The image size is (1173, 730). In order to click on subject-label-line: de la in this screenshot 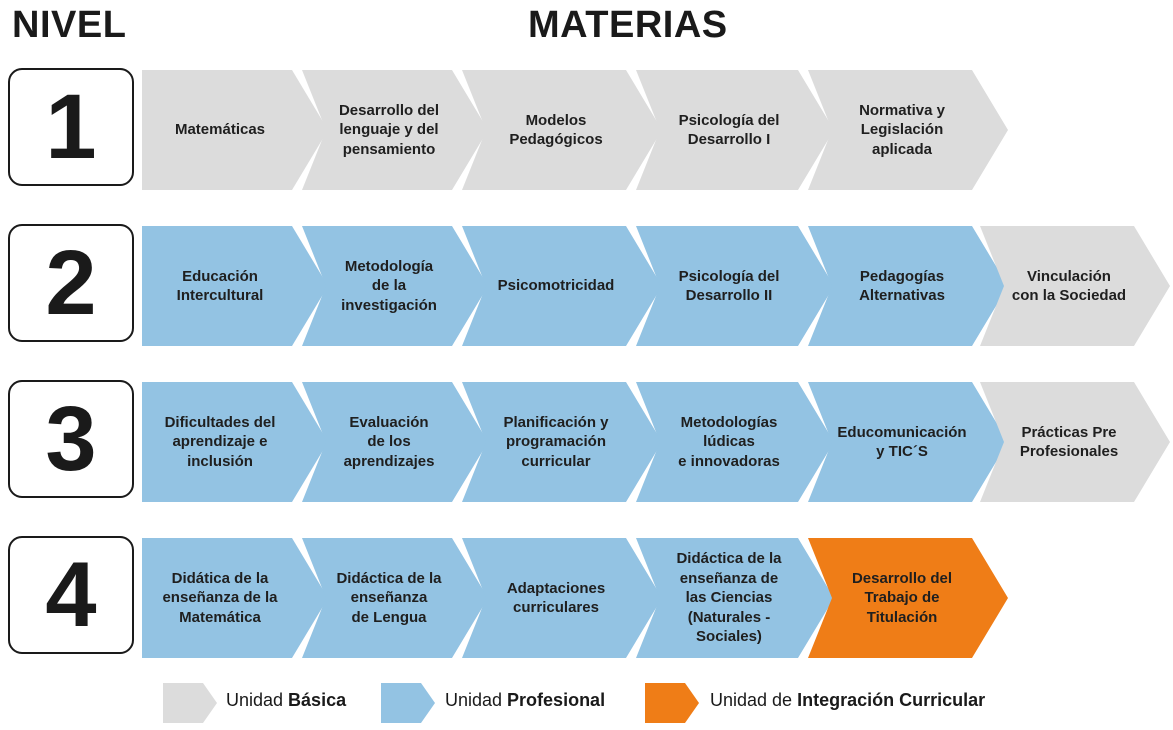, I will do `click(389, 286)`.